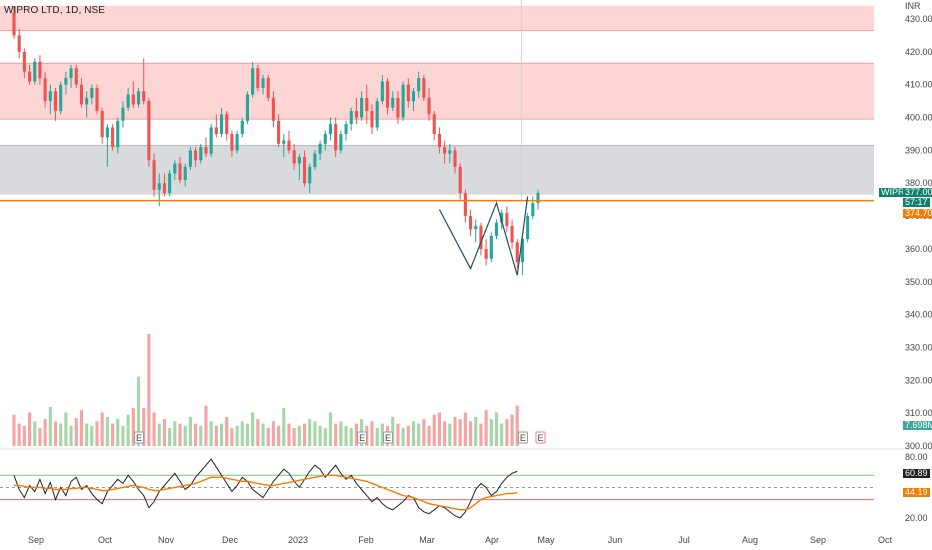 Image resolution: width=932 pixels, height=550 pixels. I want to click on x-tick-label: Oct, so click(885, 540).